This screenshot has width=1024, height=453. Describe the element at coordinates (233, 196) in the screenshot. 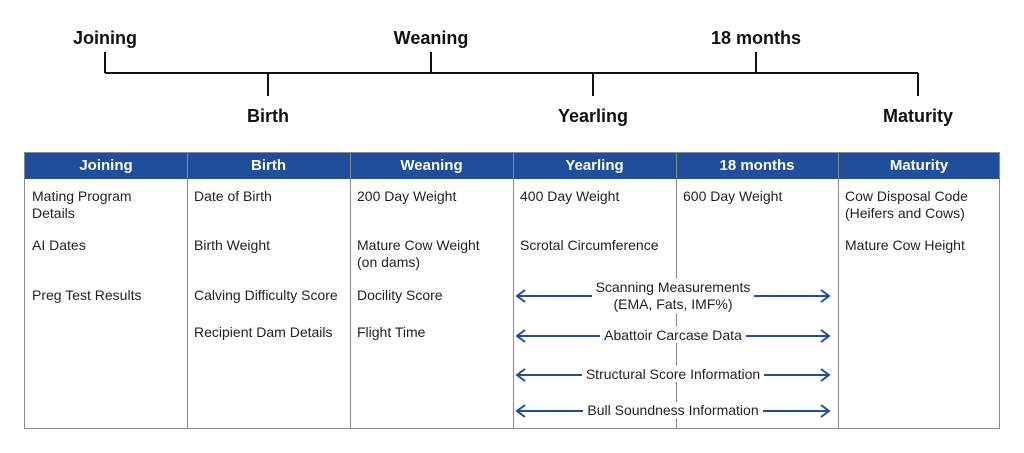

I see `birth-item: Date of Birth` at that location.